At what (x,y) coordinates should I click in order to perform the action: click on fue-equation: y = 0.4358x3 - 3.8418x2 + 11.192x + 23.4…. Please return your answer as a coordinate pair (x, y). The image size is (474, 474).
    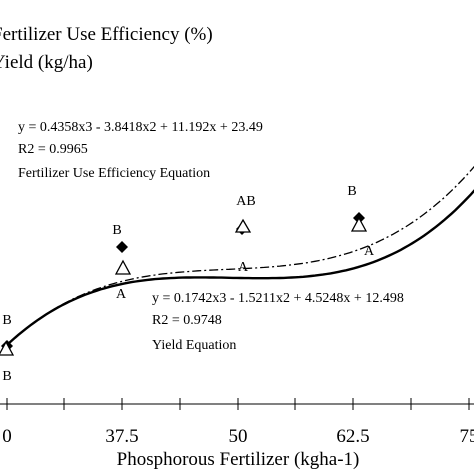
    Looking at the image, I should click on (140, 127).